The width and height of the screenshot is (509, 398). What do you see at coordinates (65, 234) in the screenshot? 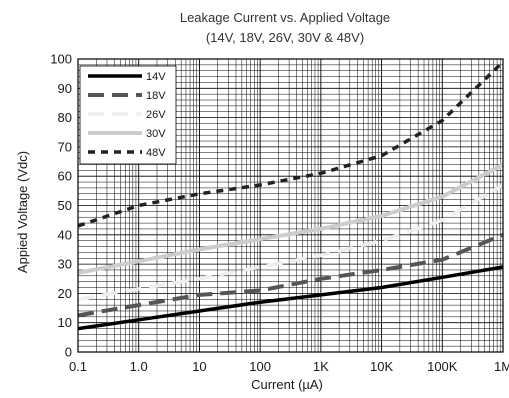
I see `y-tick-label: 40` at bounding box center [65, 234].